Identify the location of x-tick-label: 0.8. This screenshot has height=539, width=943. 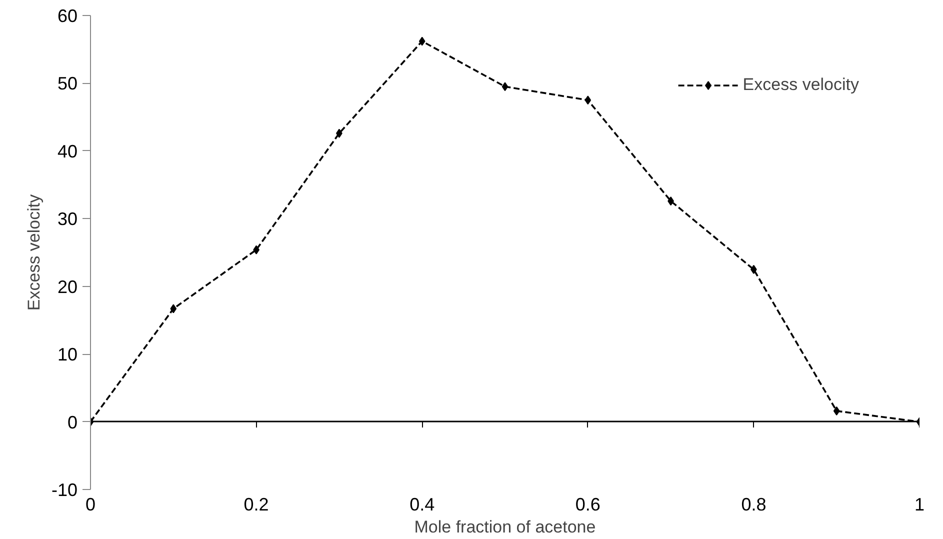
(753, 504).